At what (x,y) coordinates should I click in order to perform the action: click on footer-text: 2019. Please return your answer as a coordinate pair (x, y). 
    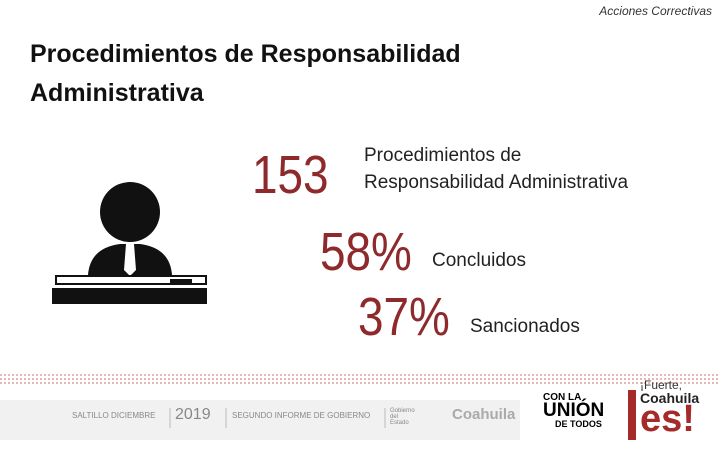
    Looking at the image, I should click on (193, 414).